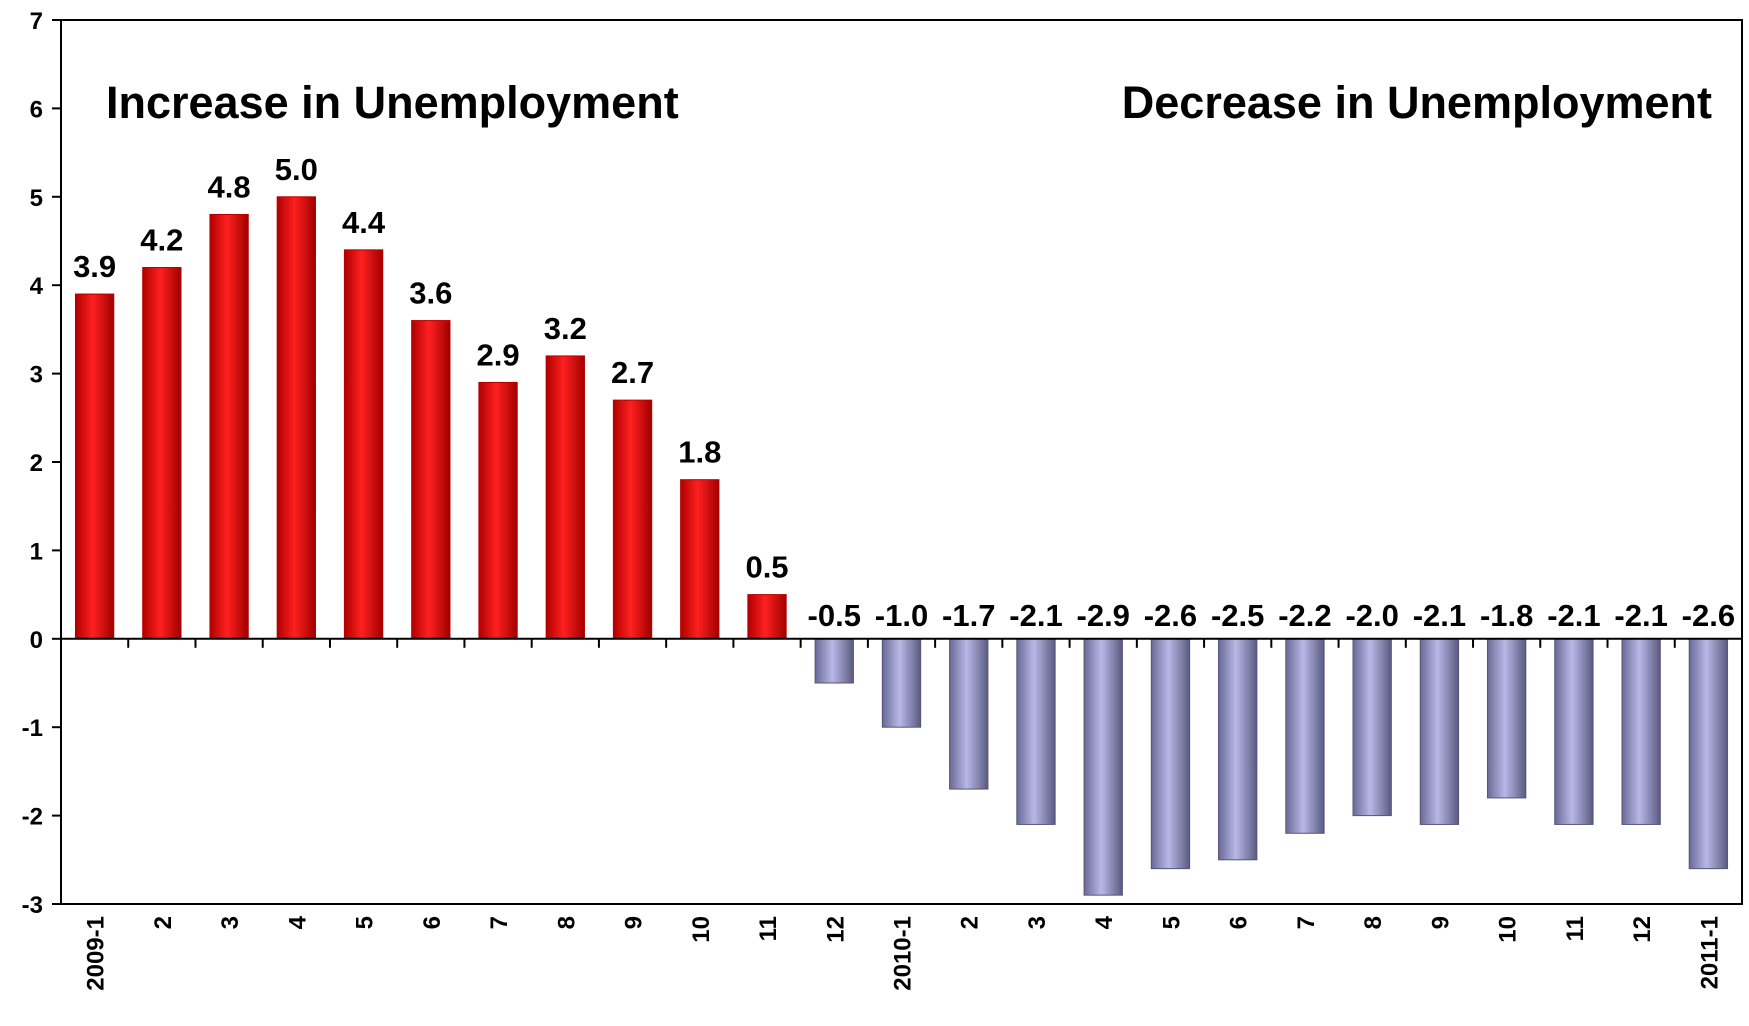  What do you see at coordinates (296, 169) in the screenshot?
I see `data-label: 5.0` at bounding box center [296, 169].